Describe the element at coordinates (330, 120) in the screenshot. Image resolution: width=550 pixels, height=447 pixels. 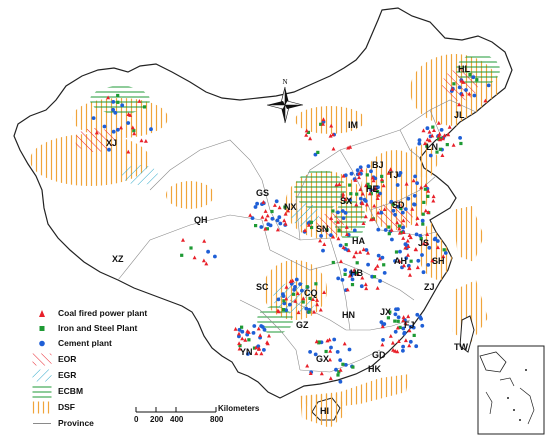
I see `dsf-erlian-basin` at that location.